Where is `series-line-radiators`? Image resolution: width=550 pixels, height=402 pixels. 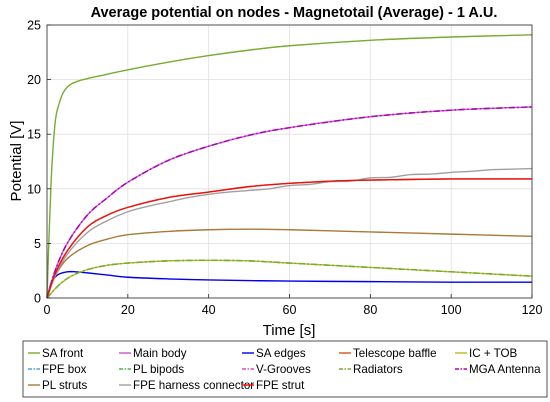 series-line-radiators is located at coordinates (289, 279).